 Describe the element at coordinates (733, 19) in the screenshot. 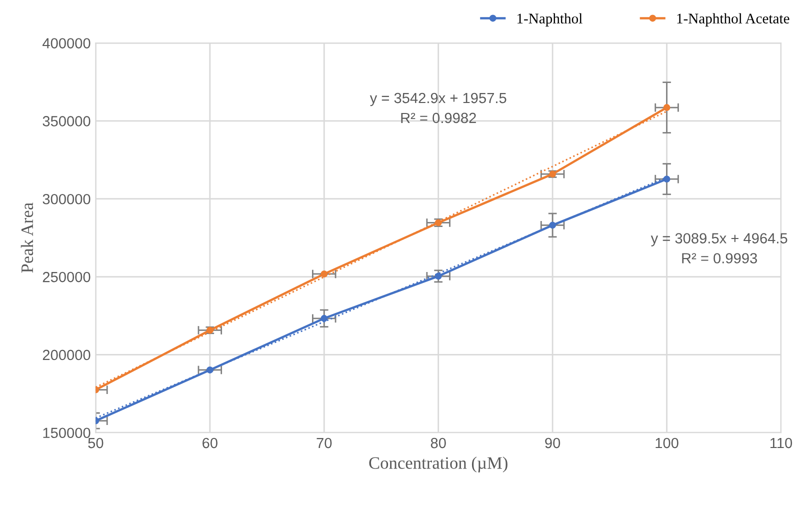

I see `legend-label: 1-Naphthol Acetate` at that location.